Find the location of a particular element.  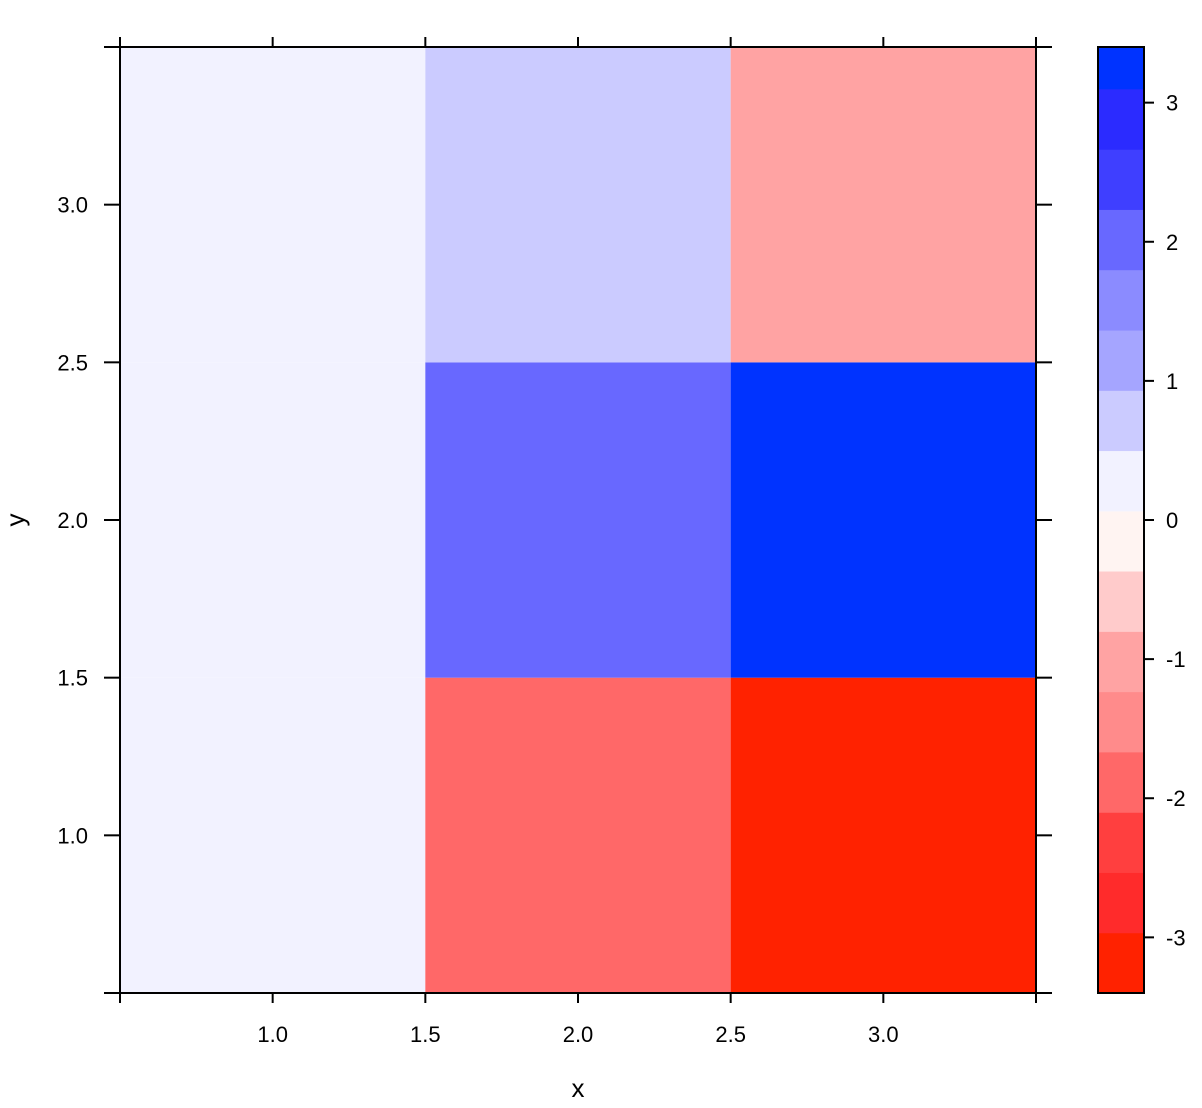

x-axis-title: x is located at coordinates (578, 1088).